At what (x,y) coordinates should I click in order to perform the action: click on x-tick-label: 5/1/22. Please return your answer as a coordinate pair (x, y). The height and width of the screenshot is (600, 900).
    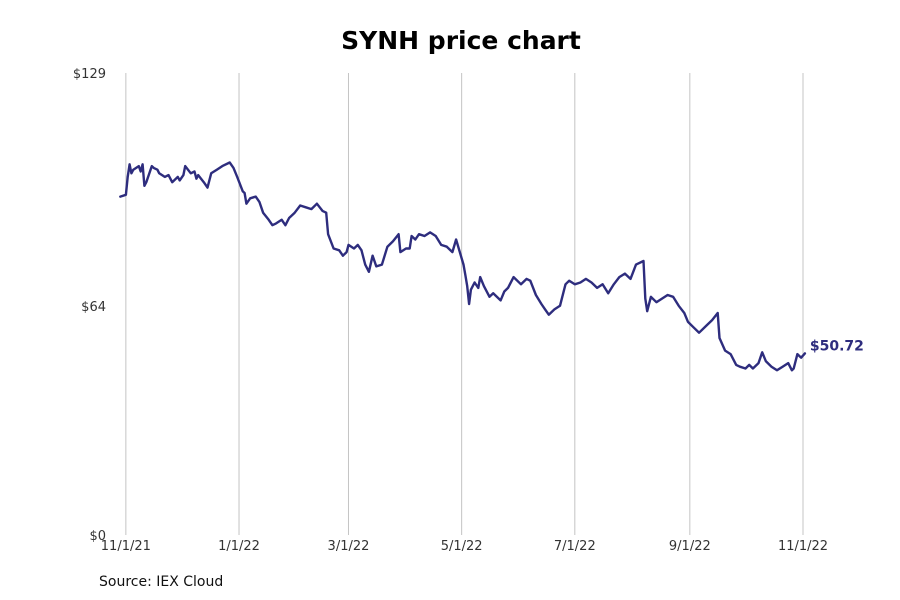
    Looking at the image, I should click on (462, 546).